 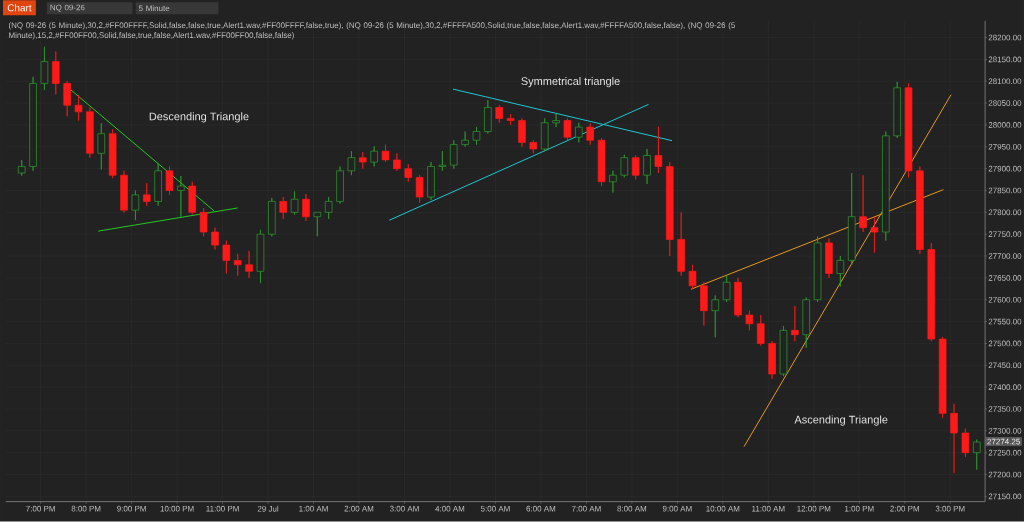 What do you see at coordinates (841, 420) in the screenshot?
I see `annotation: Ascending Triangle` at bounding box center [841, 420].